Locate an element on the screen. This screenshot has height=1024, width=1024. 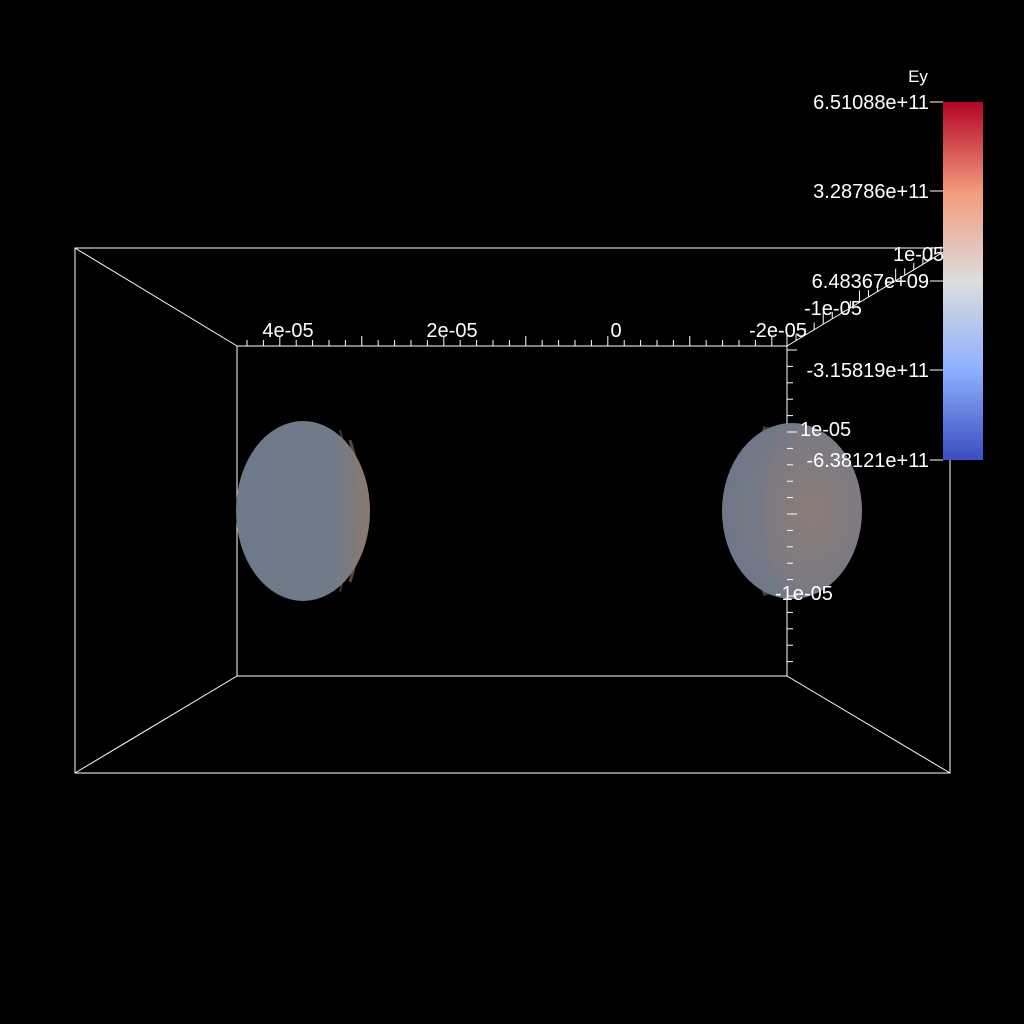
x-tick-label: -2e-05 is located at coordinates (778, 331).